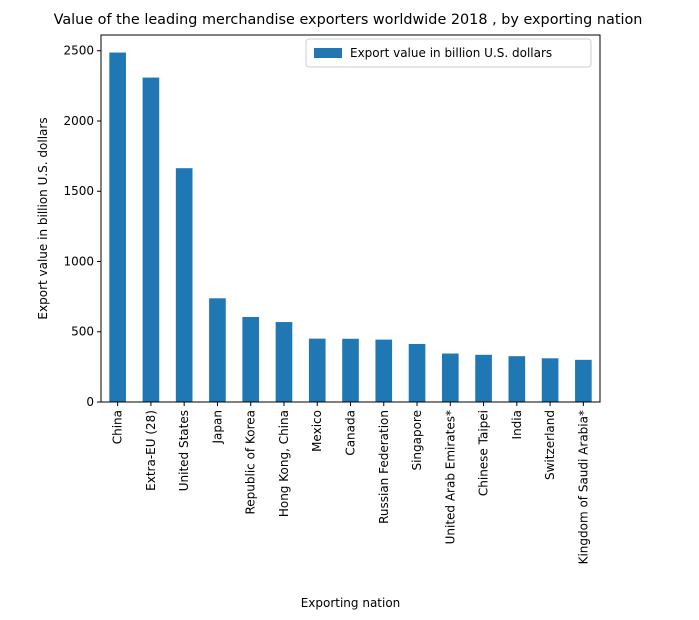 This screenshot has height=620, width=699. I want to click on x-axis-label: Exporting nation, so click(351, 603).